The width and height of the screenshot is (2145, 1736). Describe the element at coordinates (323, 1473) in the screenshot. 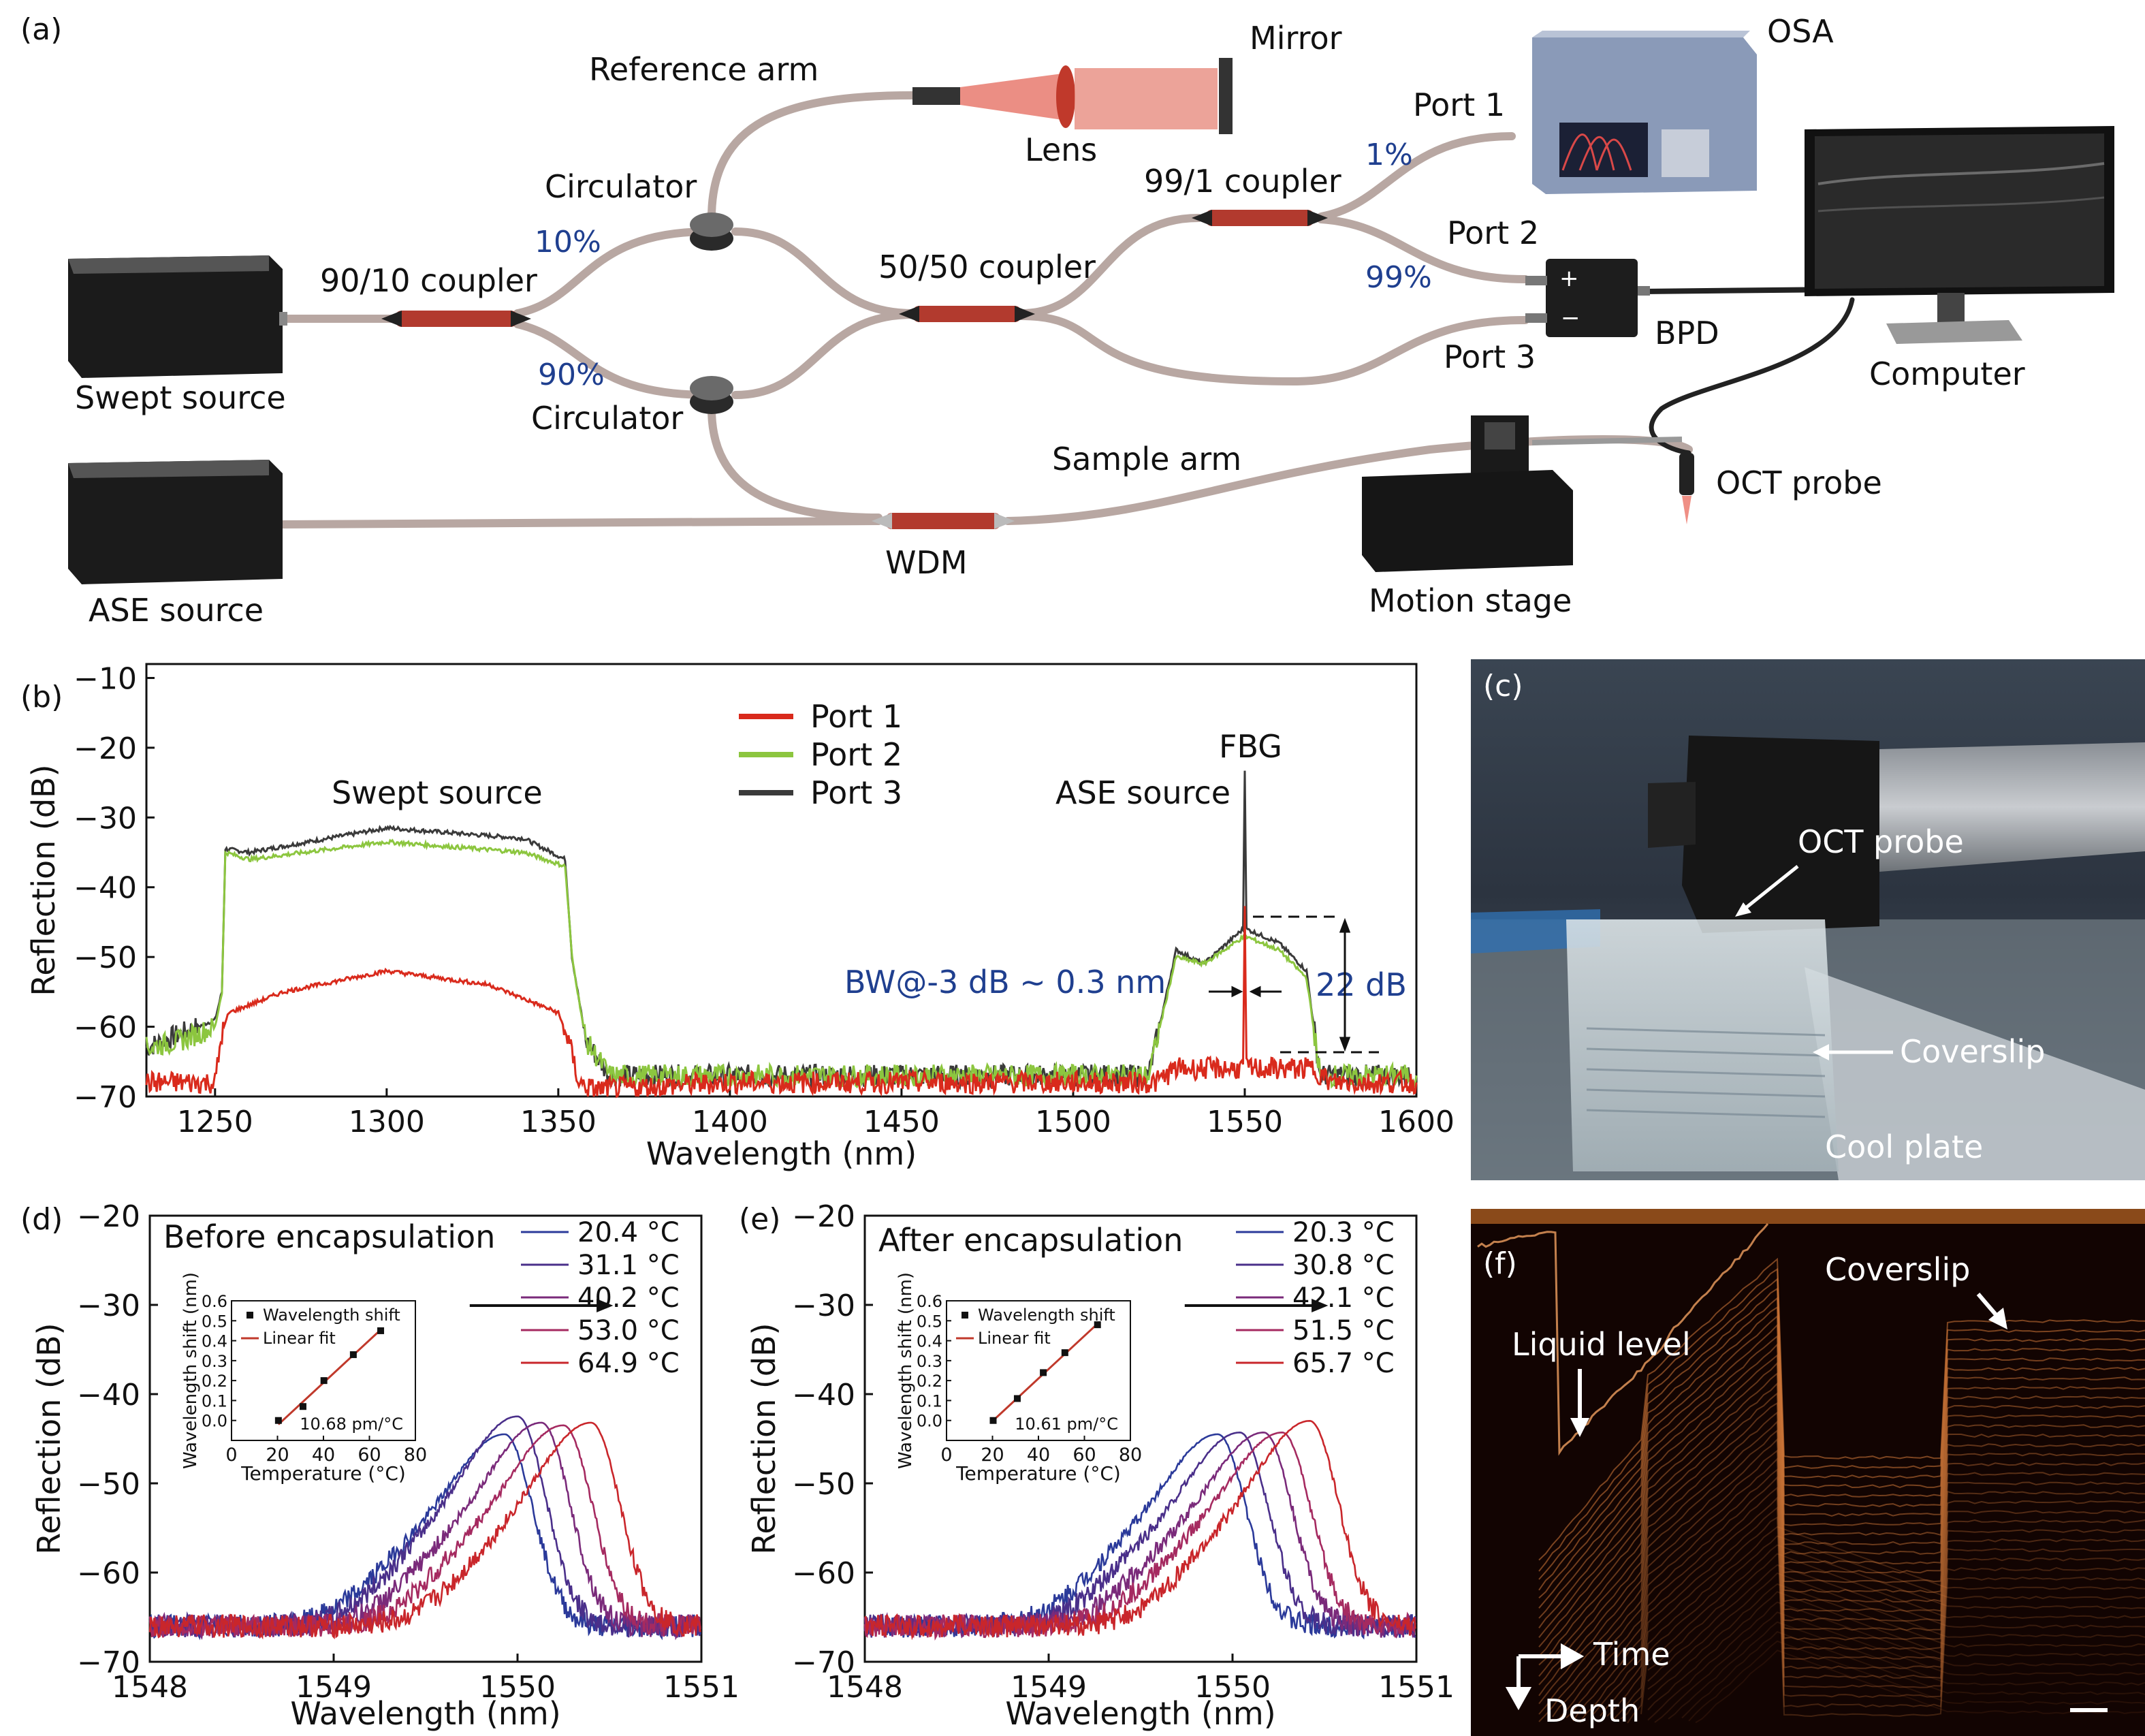

I see `inset-x-axis-label: Temperature (°C)` at that location.